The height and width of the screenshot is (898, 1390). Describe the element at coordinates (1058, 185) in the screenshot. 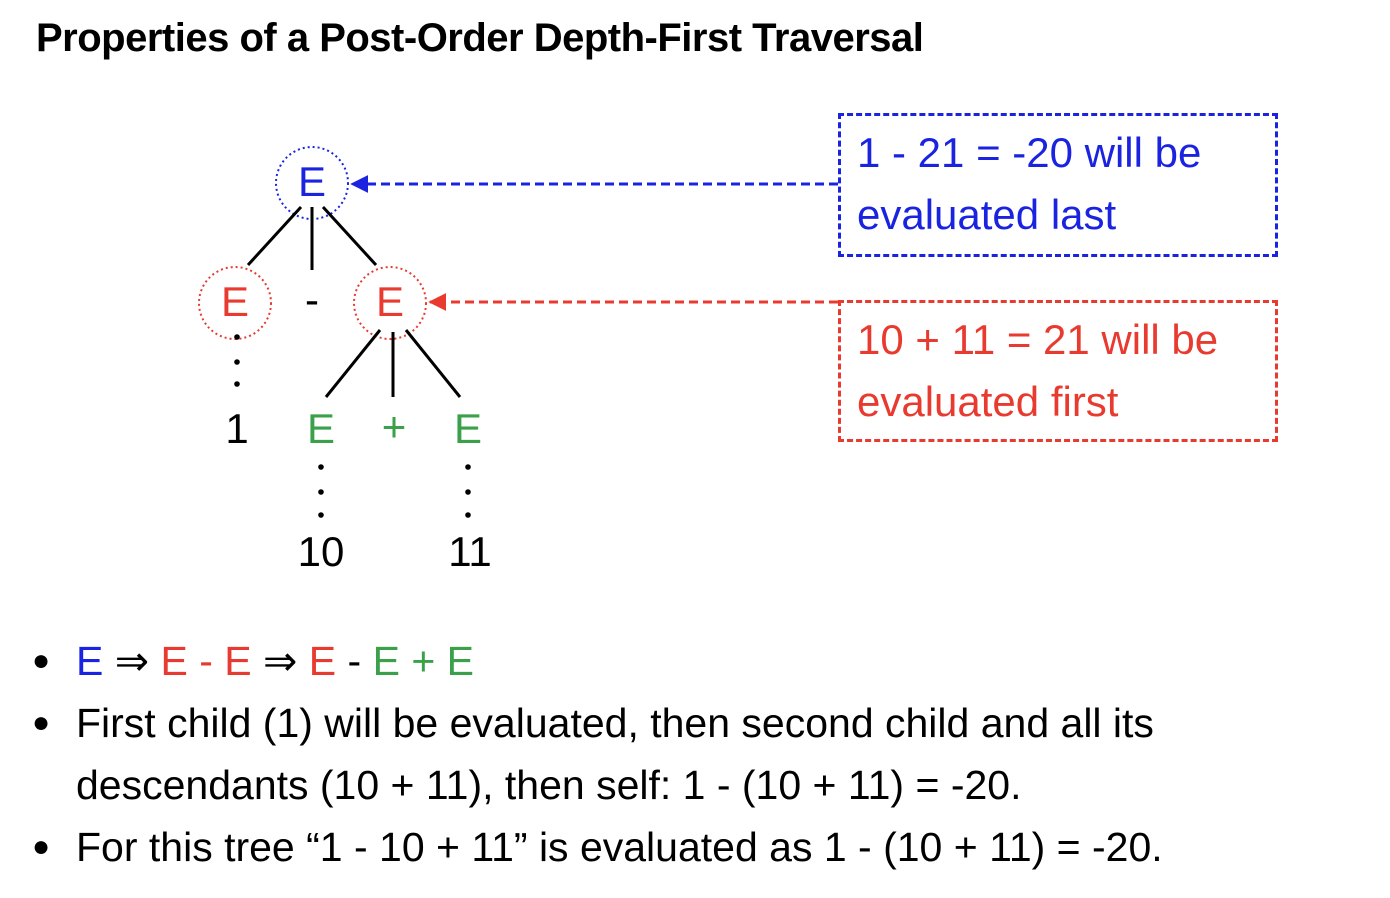

I see `callout-evaluated-last: 1 - 21 = -20 will be evaluated last` at that location.